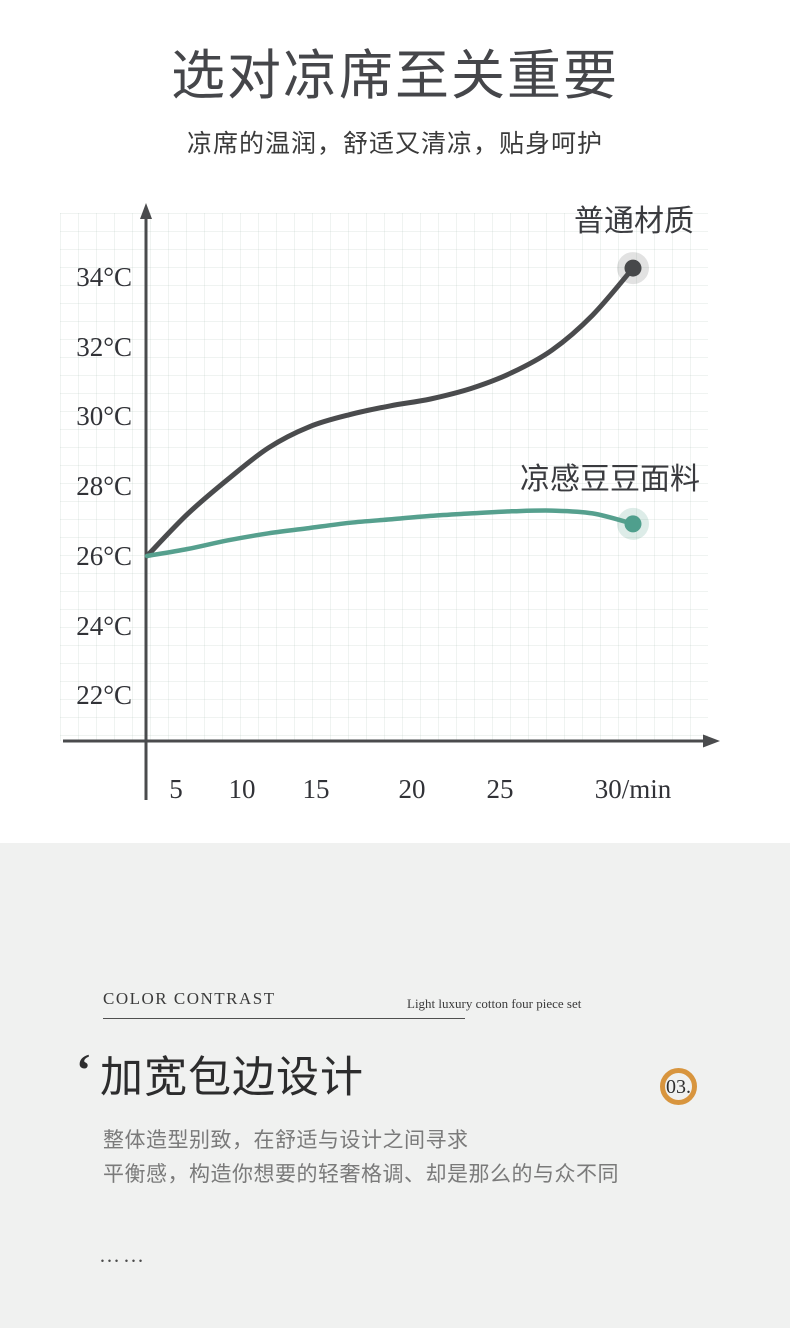 The width and height of the screenshot is (790, 1328). Describe the element at coordinates (395, 76) in the screenshot. I see `page-title: 选对凉席至关重要` at that location.